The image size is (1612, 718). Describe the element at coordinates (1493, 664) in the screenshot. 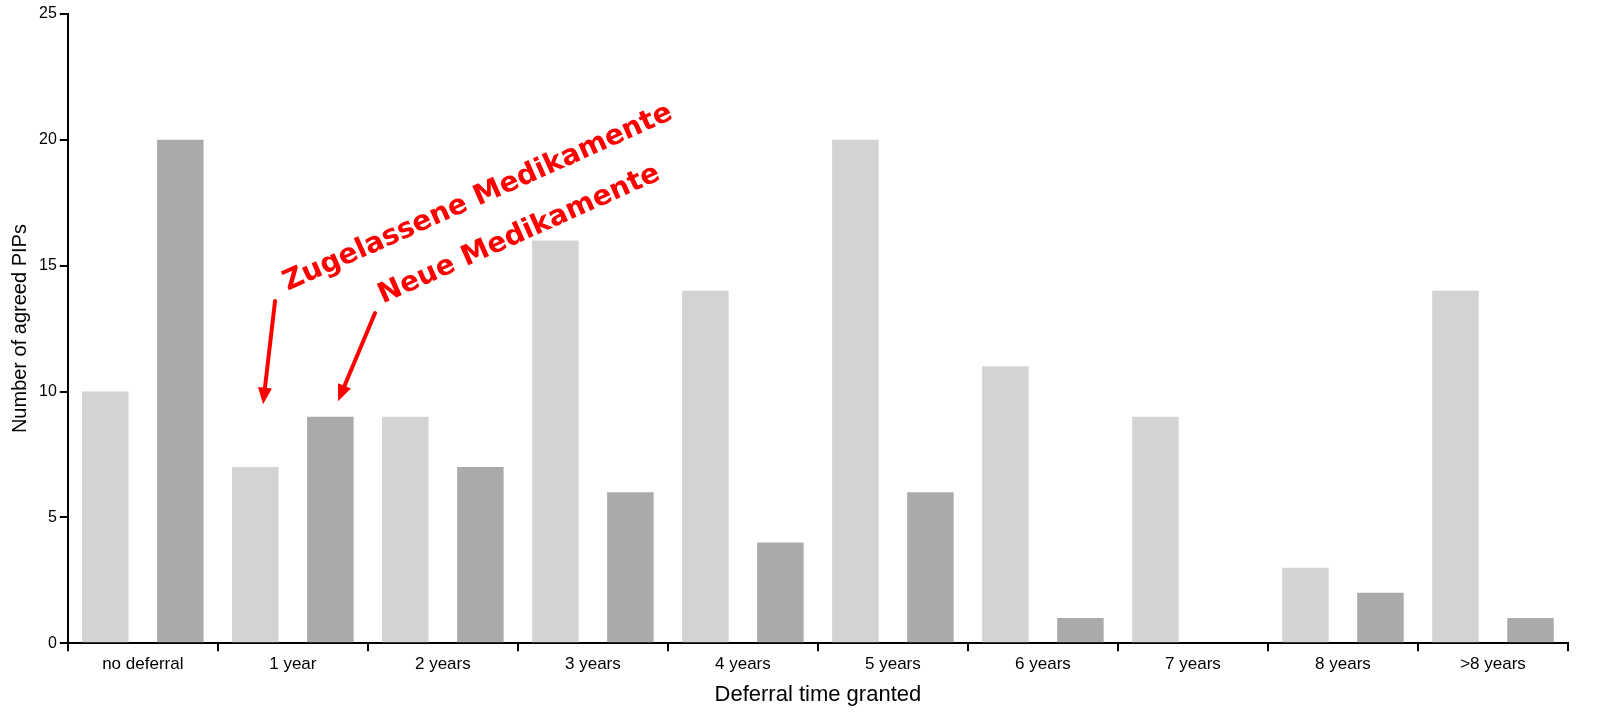

I see `x-tick-label: >8 years` at that location.